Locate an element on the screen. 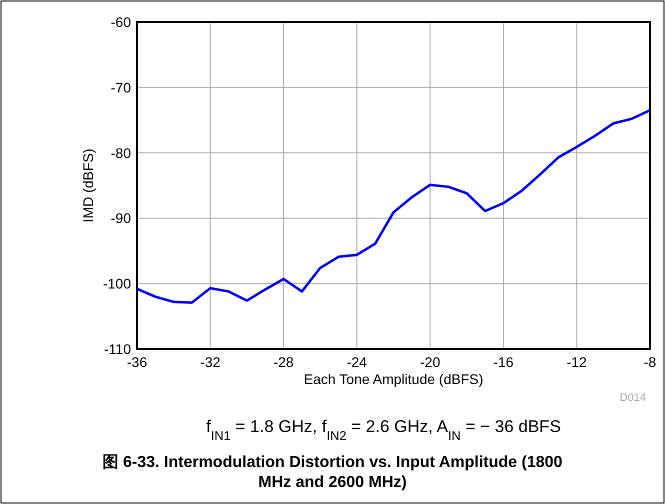 The image size is (665, 504). x-tick-label: -24 is located at coordinates (357, 362).